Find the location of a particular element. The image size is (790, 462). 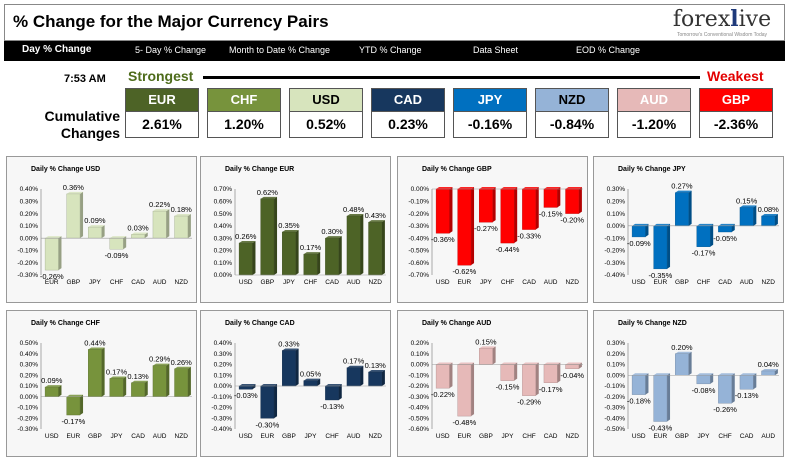

chart-title: Daily % Change CHF is located at coordinates (65, 323).